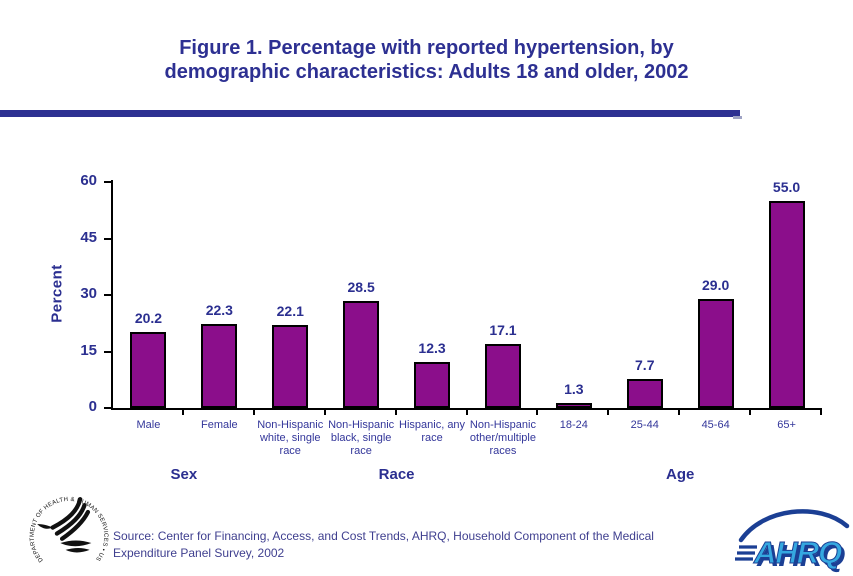 The height and width of the screenshot is (576, 853). What do you see at coordinates (290, 311) in the screenshot?
I see `bar-value-label: 22.1` at bounding box center [290, 311].